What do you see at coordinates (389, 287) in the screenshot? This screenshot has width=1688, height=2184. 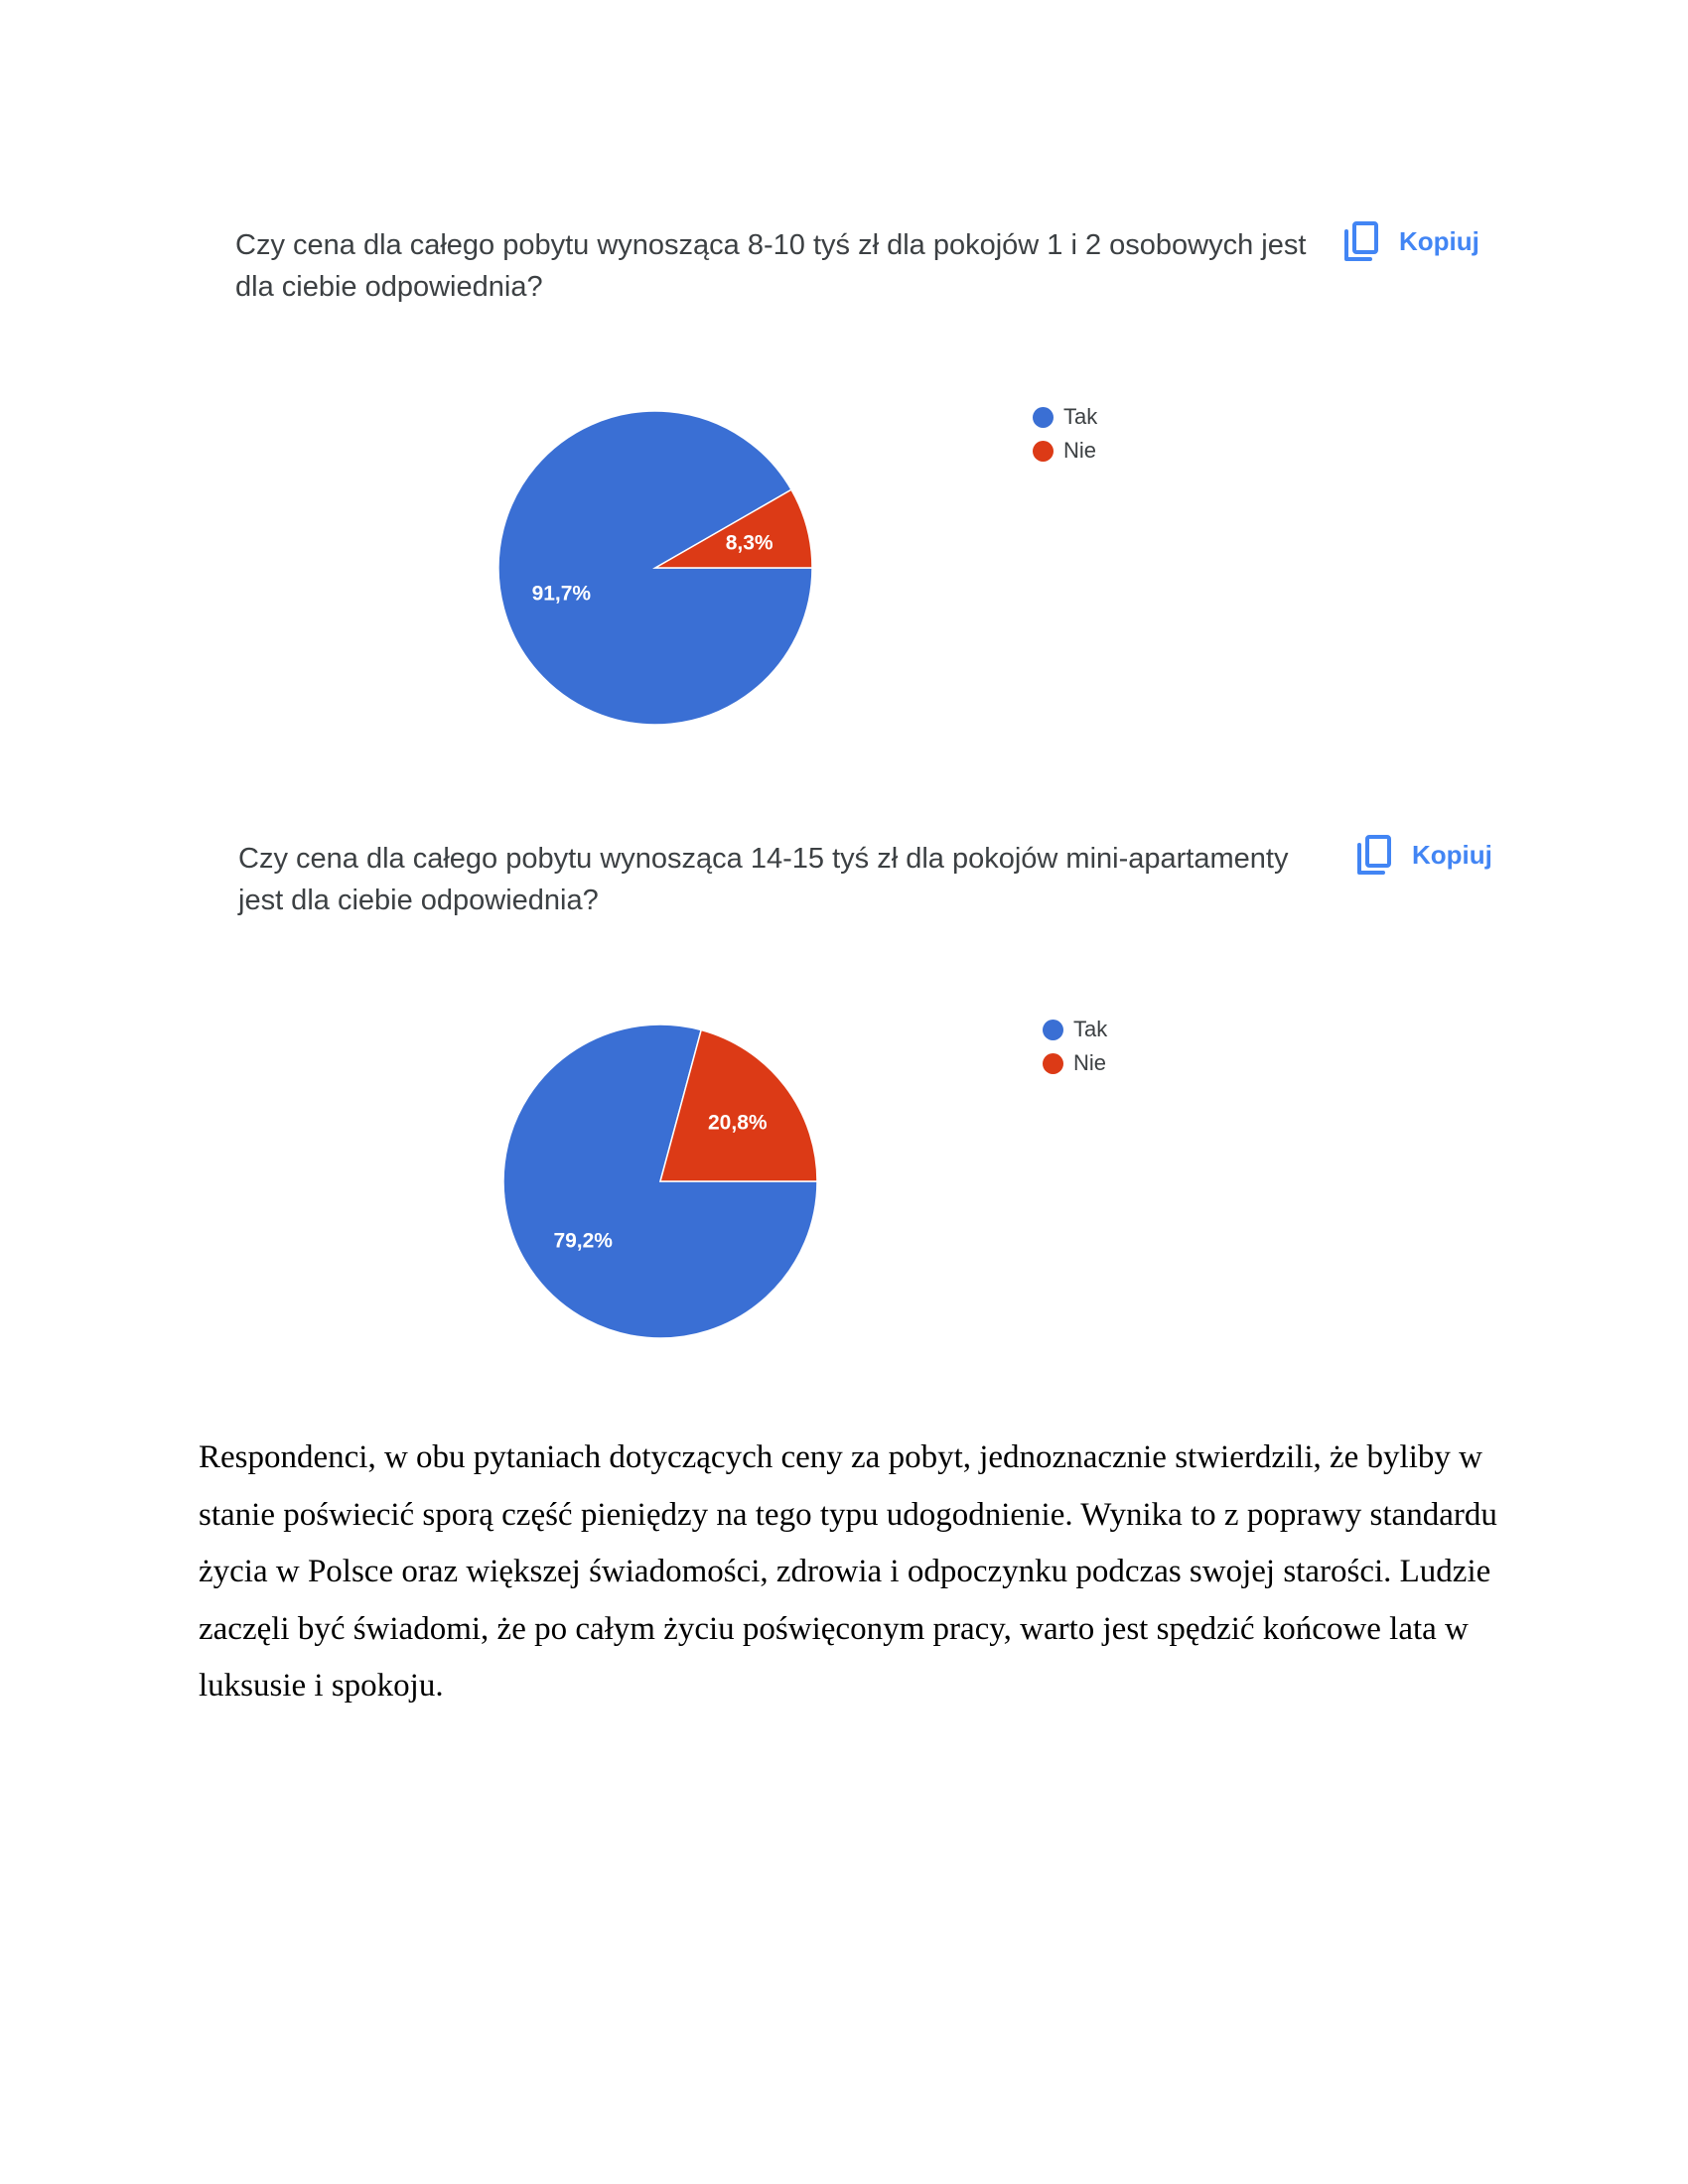 I see `question-1-line-2: dla ciebie odpowiednia?` at bounding box center [389, 287].